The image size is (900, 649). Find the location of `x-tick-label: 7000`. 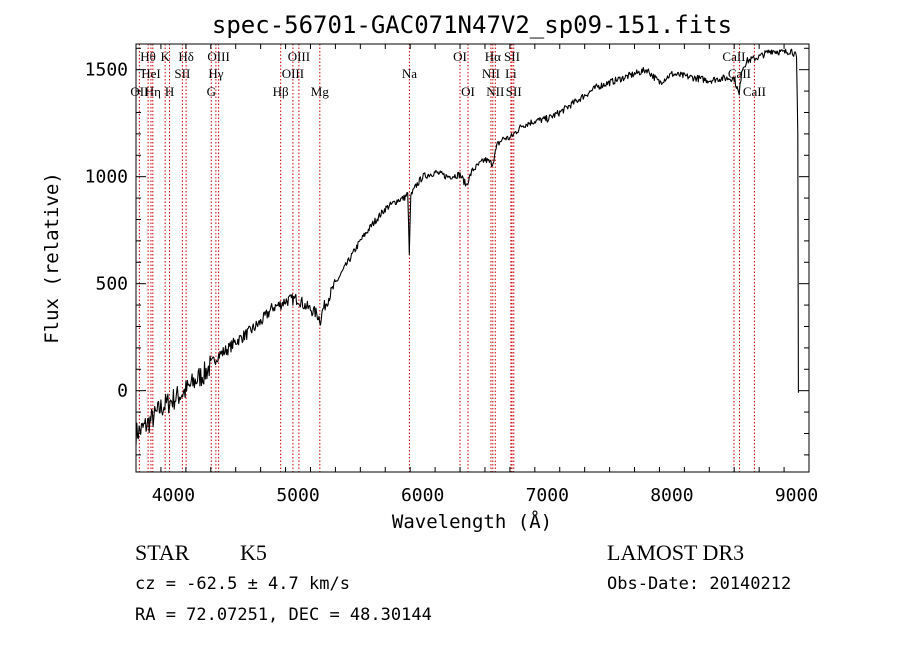

x-tick-label: 7000 is located at coordinates (547, 495).